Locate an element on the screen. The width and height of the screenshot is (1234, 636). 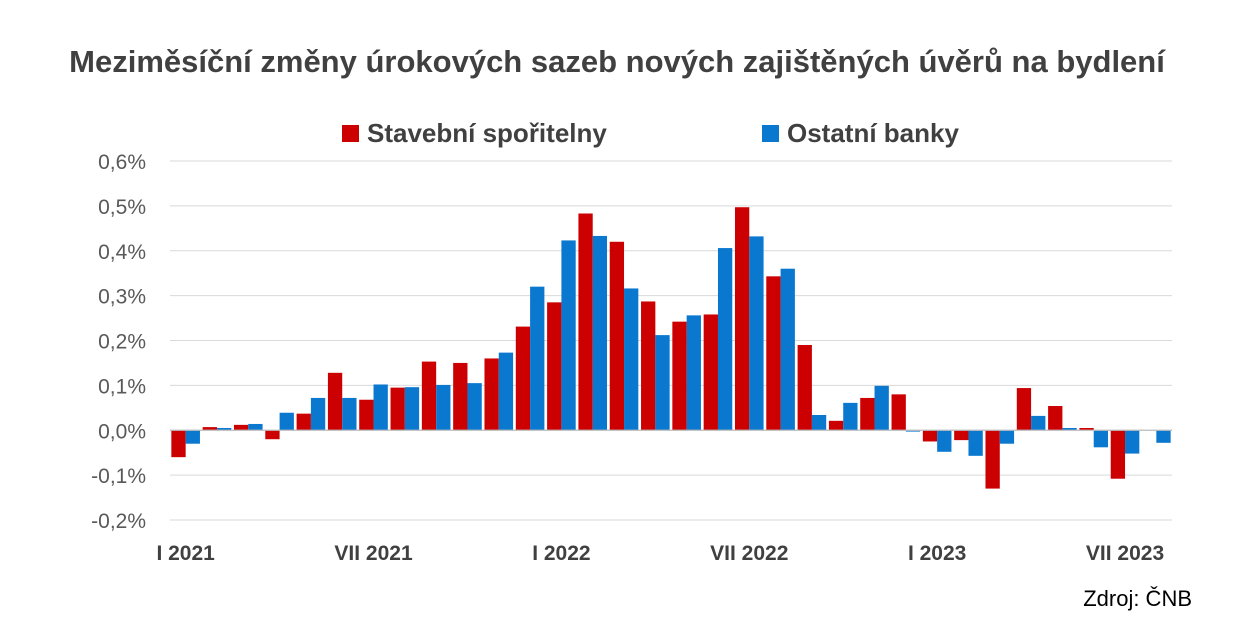
legend-label-stavebni: Stavební spořitelny is located at coordinates (487, 133).